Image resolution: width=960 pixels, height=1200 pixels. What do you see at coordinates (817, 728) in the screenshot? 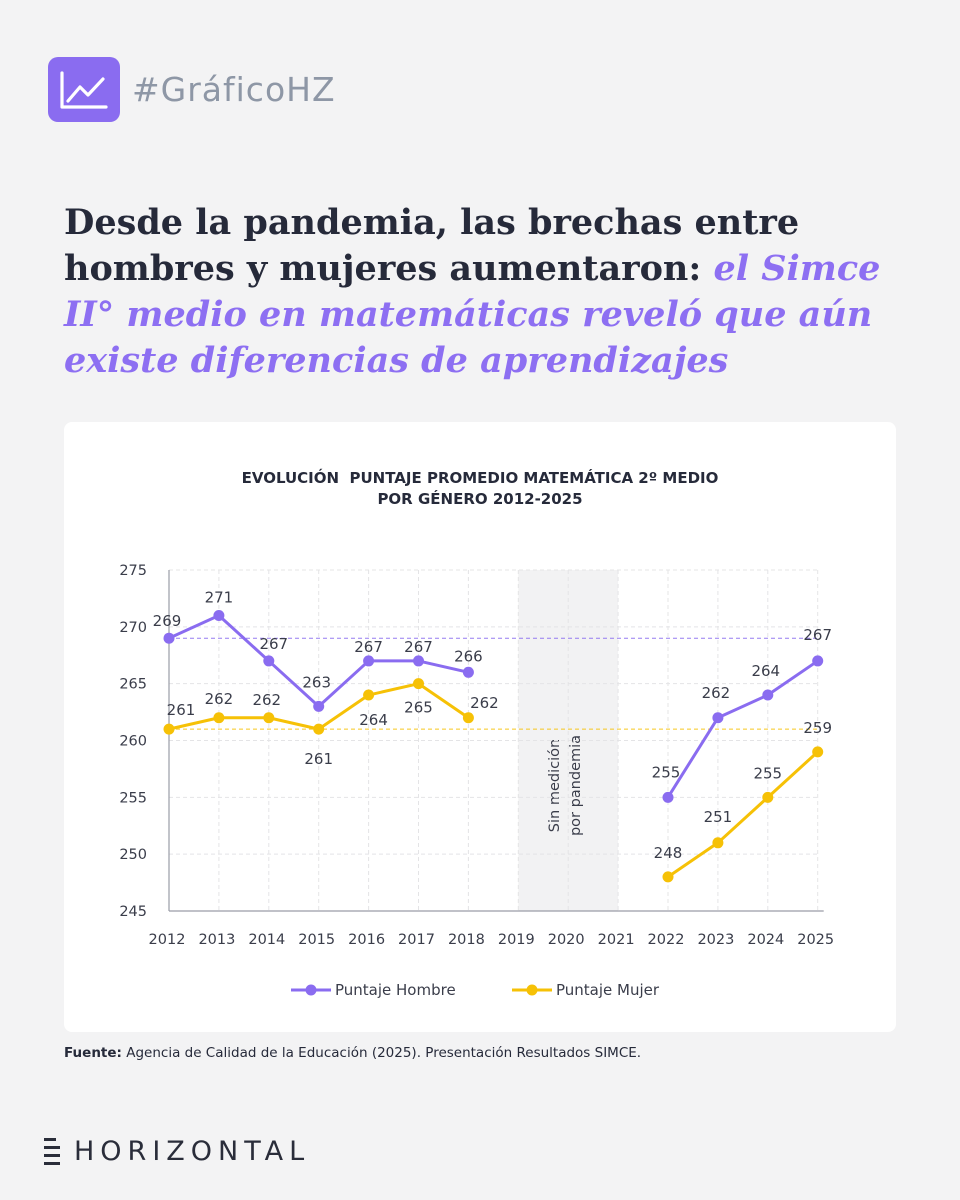
I see `data-label-mujer: 259` at bounding box center [817, 728].